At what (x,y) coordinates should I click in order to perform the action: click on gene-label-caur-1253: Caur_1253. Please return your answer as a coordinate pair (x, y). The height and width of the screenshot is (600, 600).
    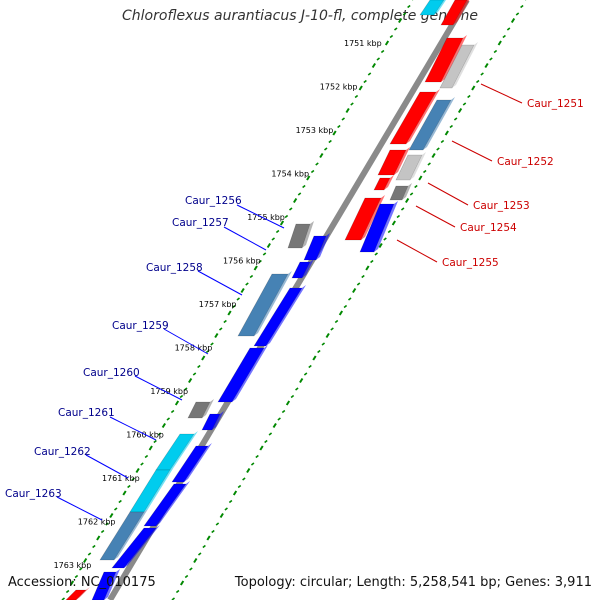
    Looking at the image, I should click on (501, 206).